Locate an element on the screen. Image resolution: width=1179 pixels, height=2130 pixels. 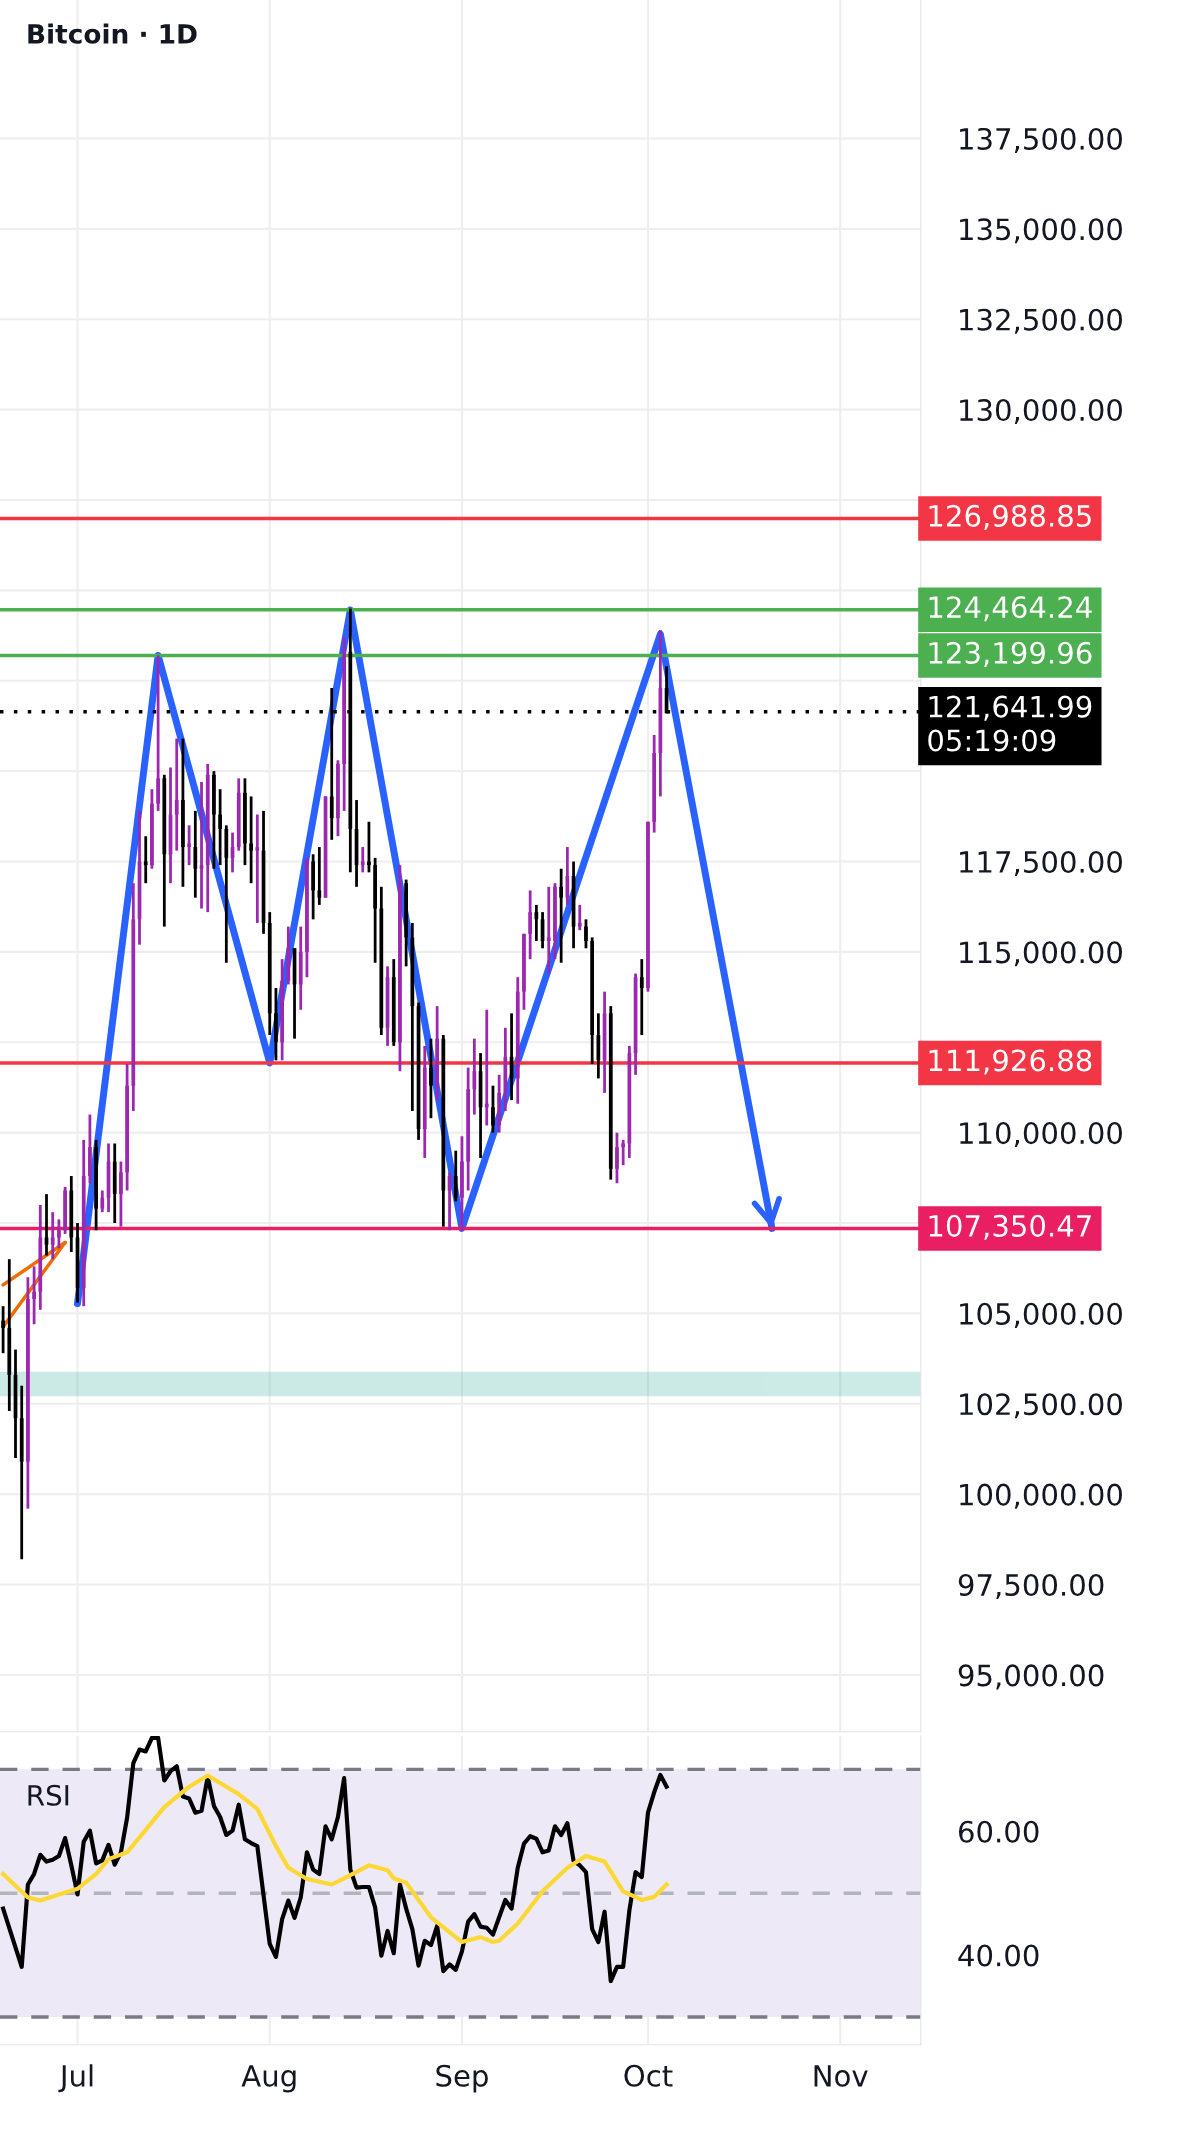
ref-line-label: 124,464.24 is located at coordinates (1010, 609).